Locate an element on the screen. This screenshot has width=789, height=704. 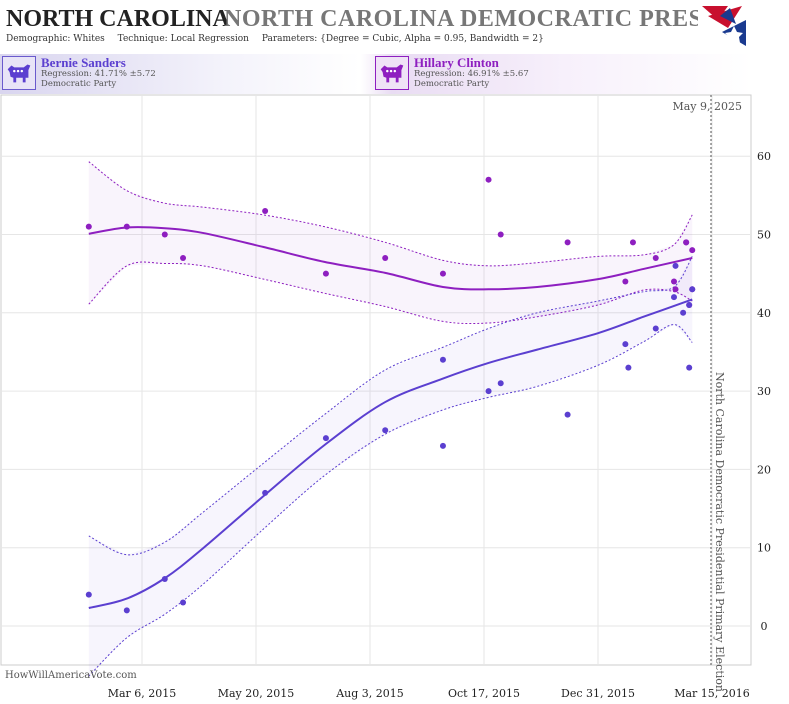
x-tick-label: Mar 6, 2015 is located at coordinates (142, 693).